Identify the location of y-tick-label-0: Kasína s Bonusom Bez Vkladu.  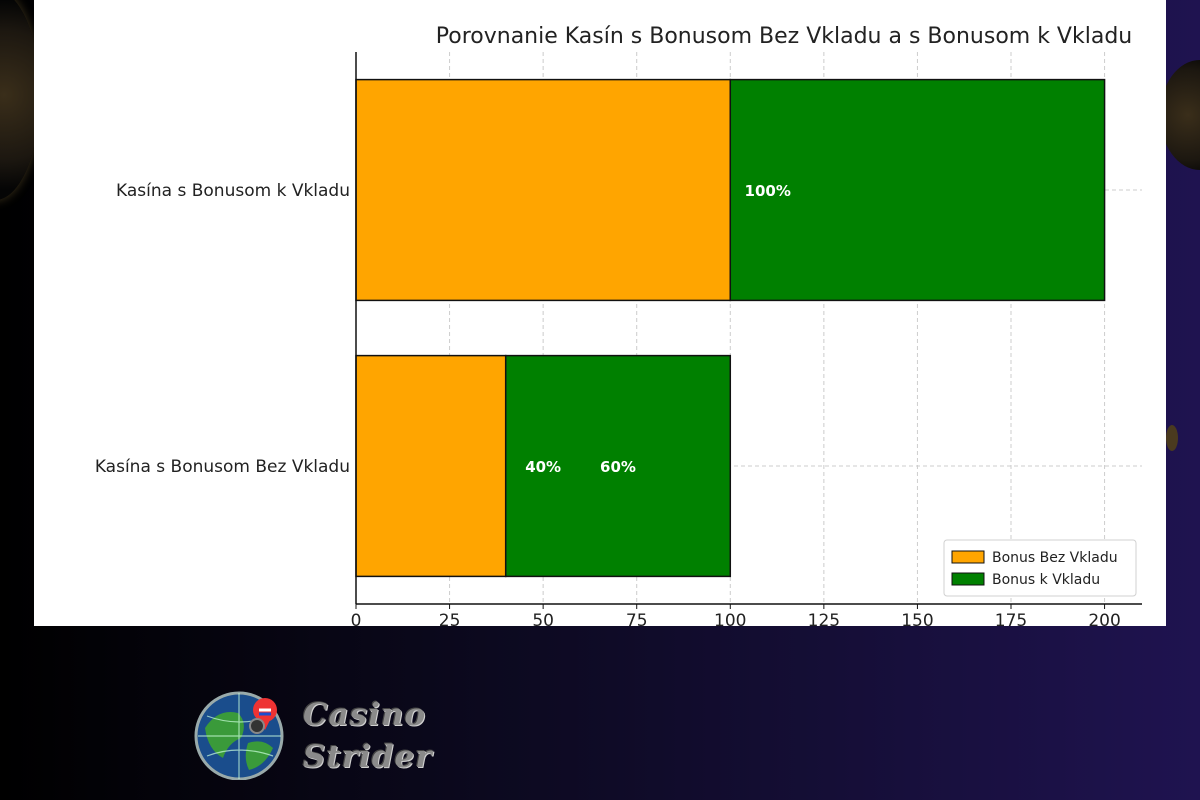
(222, 467).